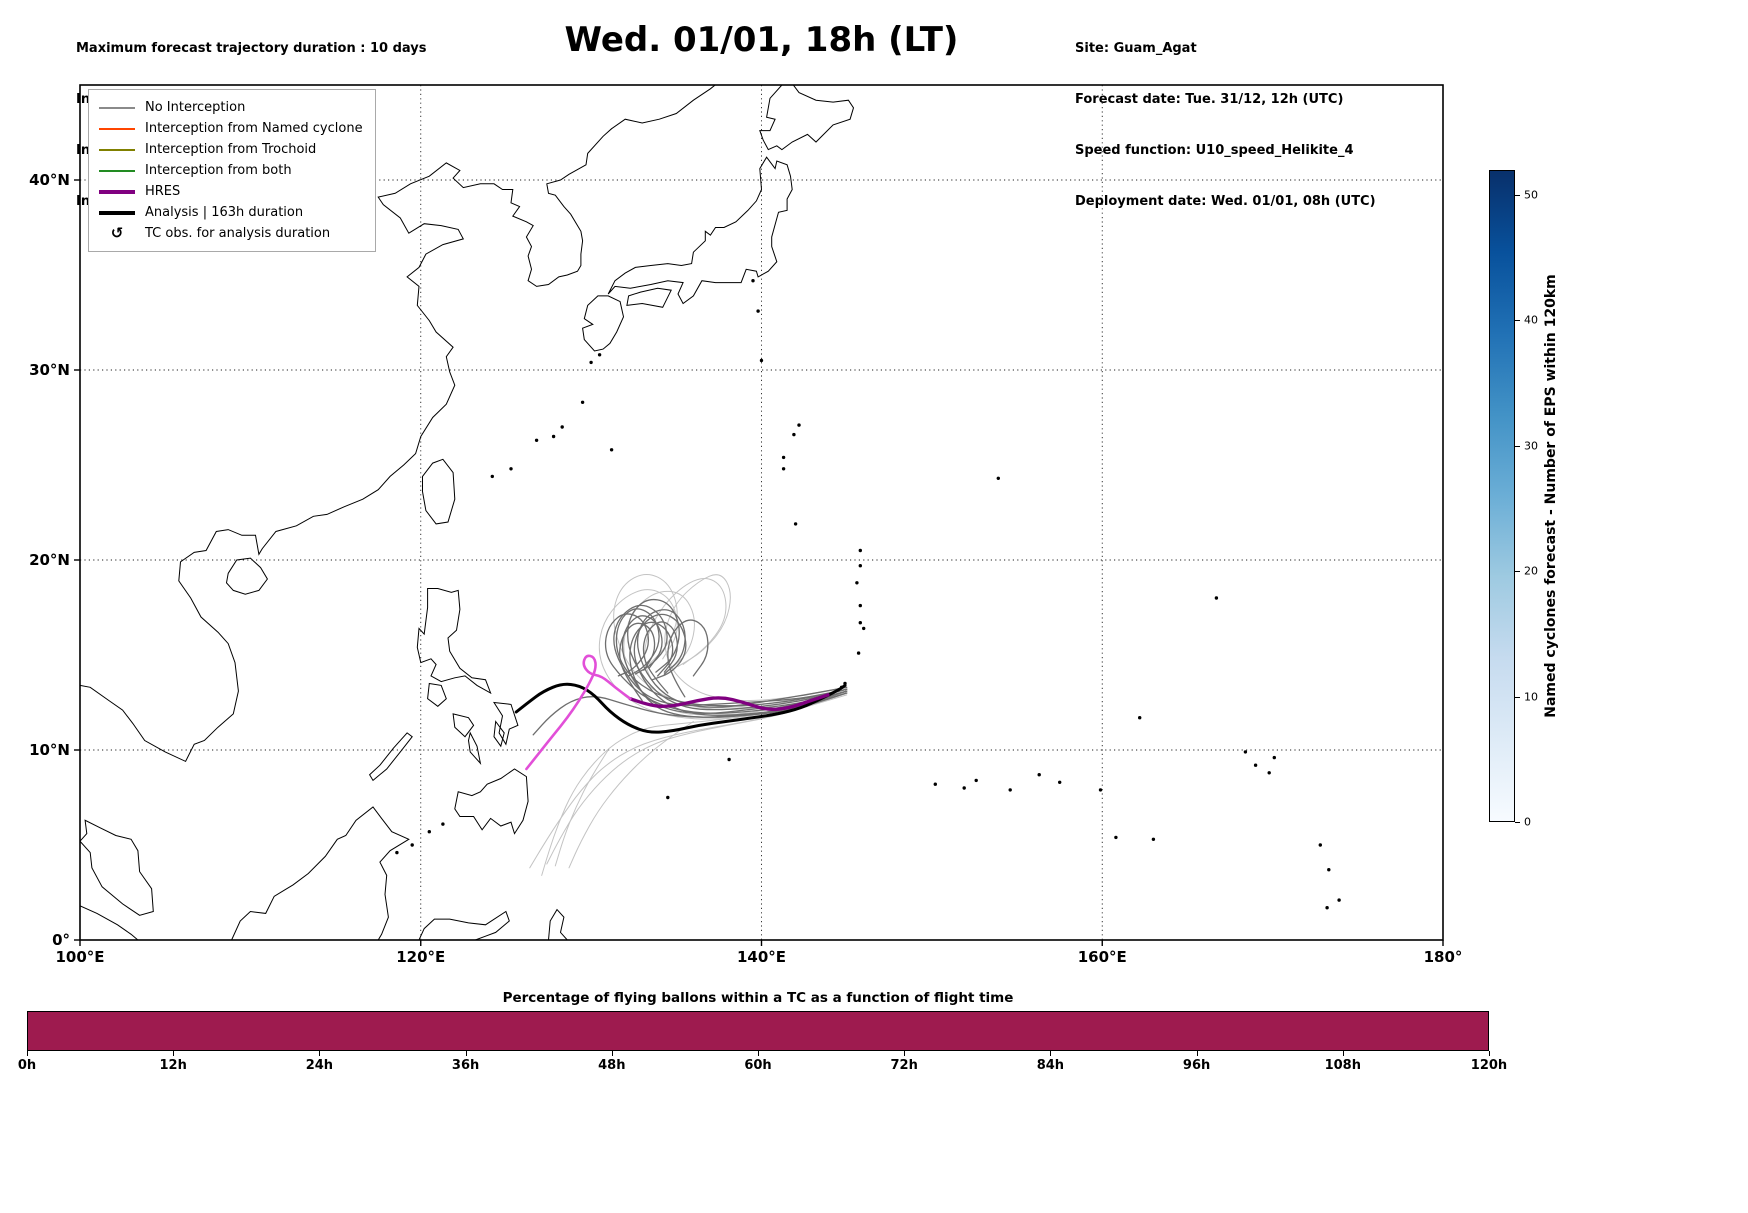 Image resolution: width=1748 pixels, height=1213 pixels. Describe the element at coordinates (1489, 1065) in the screenshot. I see `flight-time-tick-label: 120h` at that location.